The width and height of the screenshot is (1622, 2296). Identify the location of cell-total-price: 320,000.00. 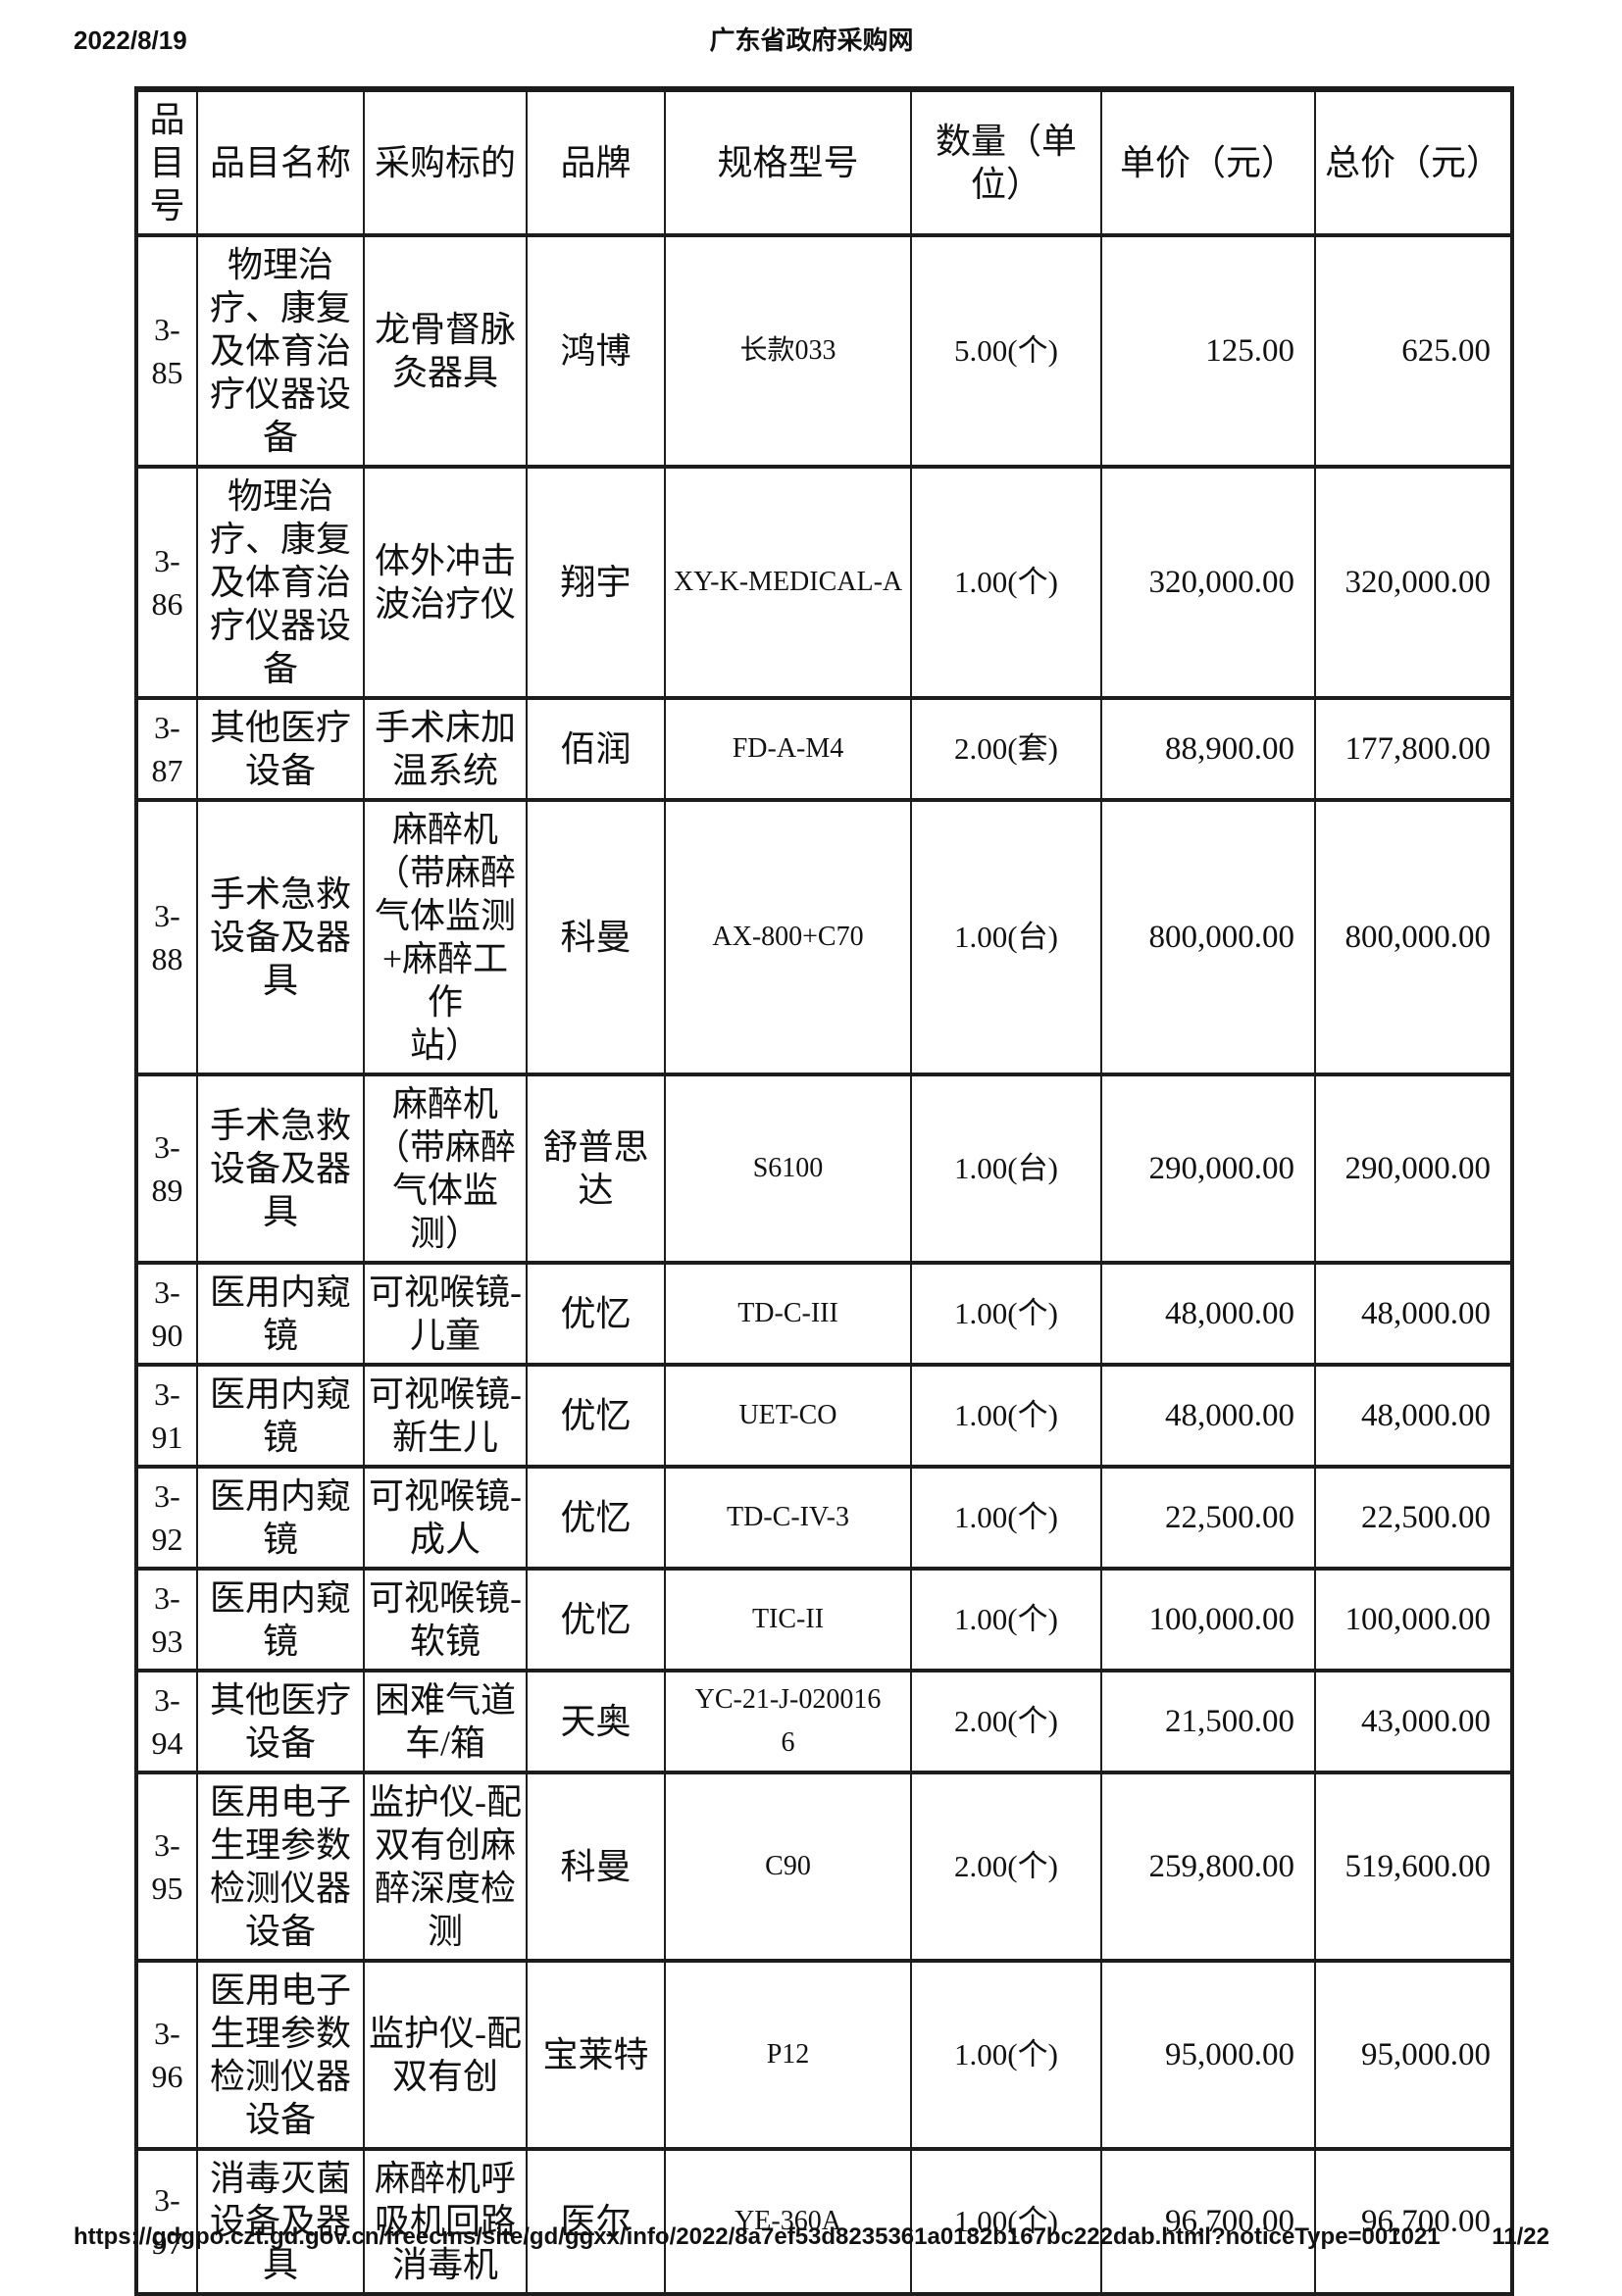
(1414, 582).